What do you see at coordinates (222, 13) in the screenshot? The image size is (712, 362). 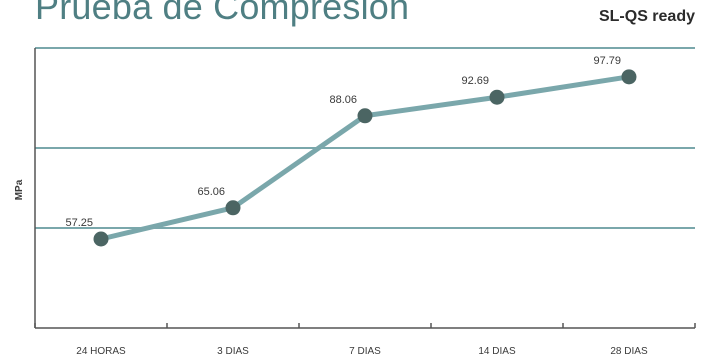 I see `chart-title: Prueba de Compresión` at bounding box center [222, 13].